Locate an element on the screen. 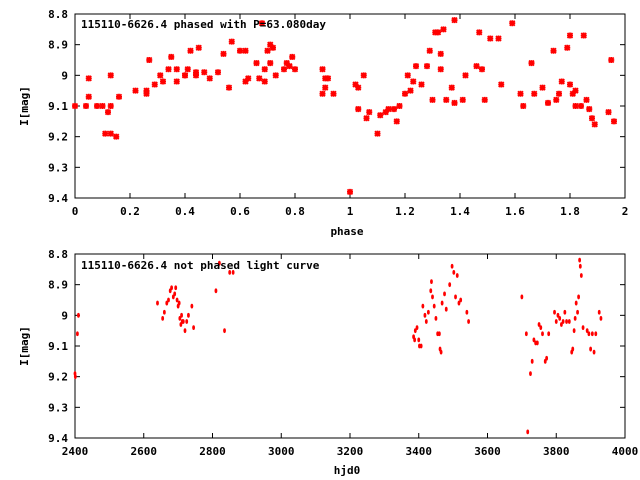  x-tick-label: 2 is located at coordinates (625, 211).